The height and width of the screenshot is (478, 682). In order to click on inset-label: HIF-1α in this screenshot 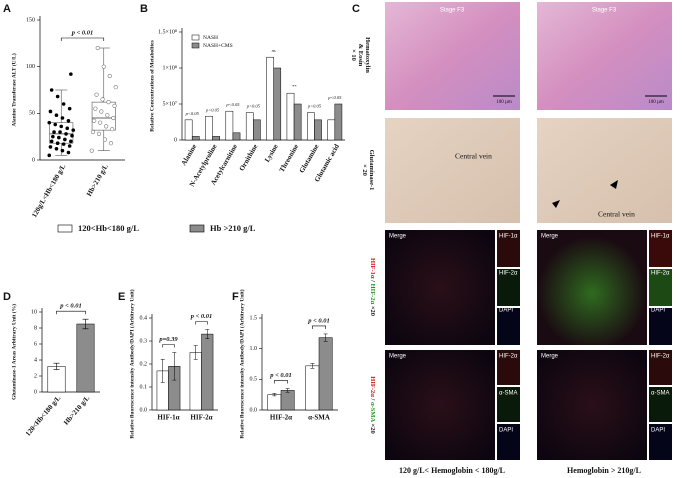, I will do `click(660, 237)`.